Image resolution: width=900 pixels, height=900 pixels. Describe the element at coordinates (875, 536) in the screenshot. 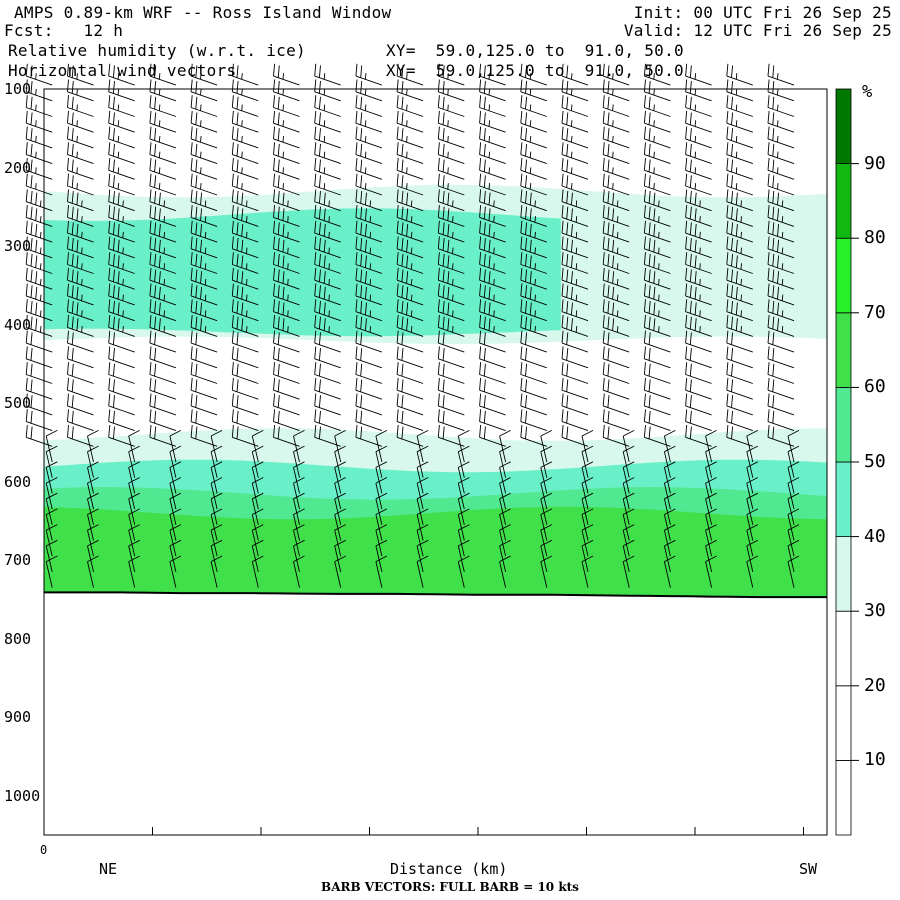

I see `colorbar-label: 40` at that location.